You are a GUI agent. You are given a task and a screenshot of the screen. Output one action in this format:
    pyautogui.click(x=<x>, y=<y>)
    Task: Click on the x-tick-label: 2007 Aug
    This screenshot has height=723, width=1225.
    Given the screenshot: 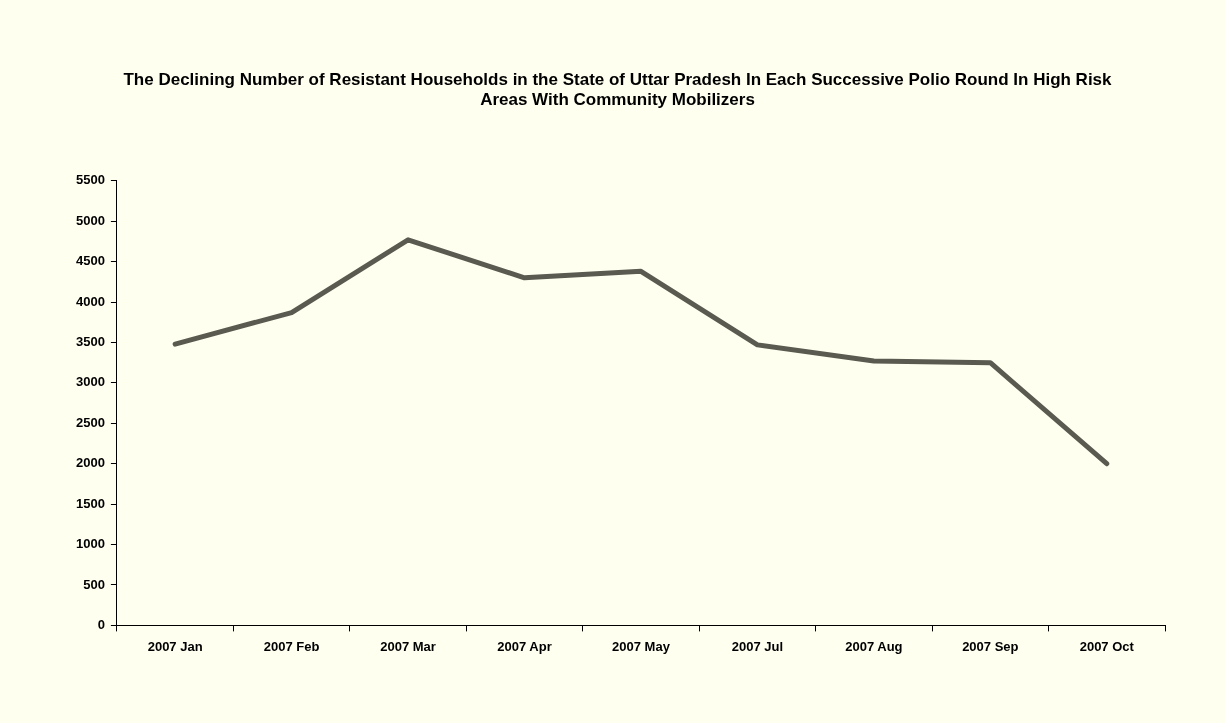 What is the action you would take?
    pyautogui.click(x=874, y=646)
    